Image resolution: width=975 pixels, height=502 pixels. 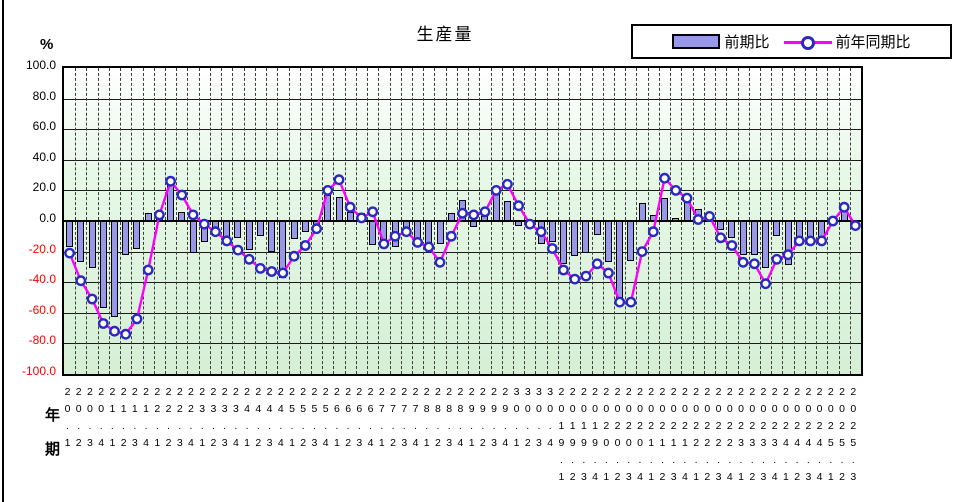 What do you see at coordinates (474, 215) in the screenshot?
I see `marker-29.1` at bounding box center [474, 215].